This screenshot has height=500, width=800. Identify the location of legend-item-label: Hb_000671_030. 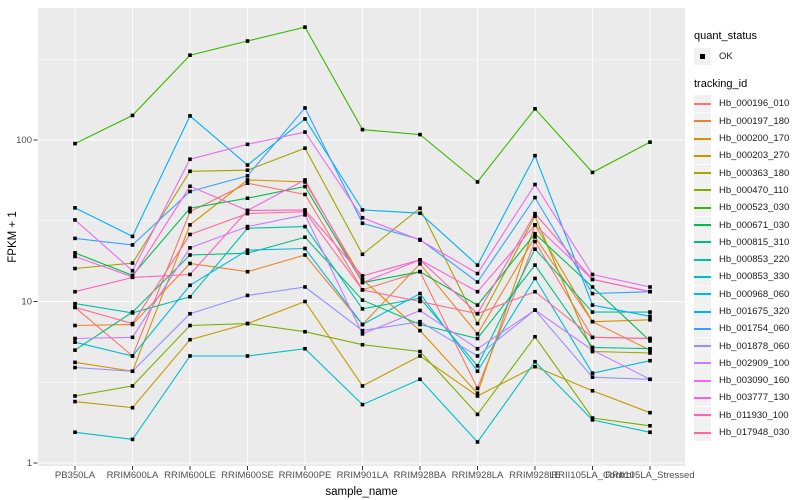
(754, 225).